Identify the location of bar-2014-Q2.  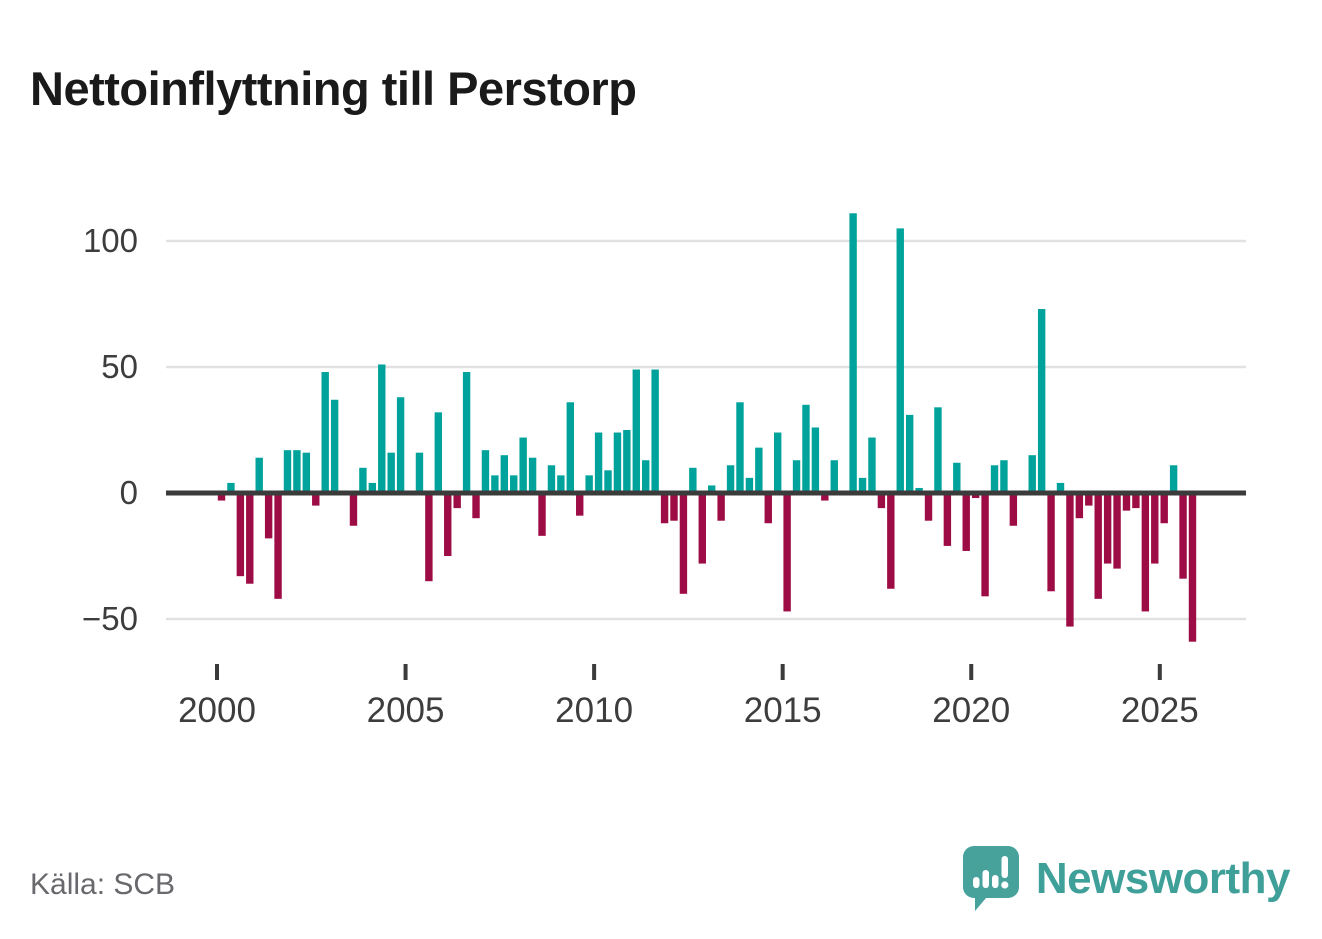
(759, 470).